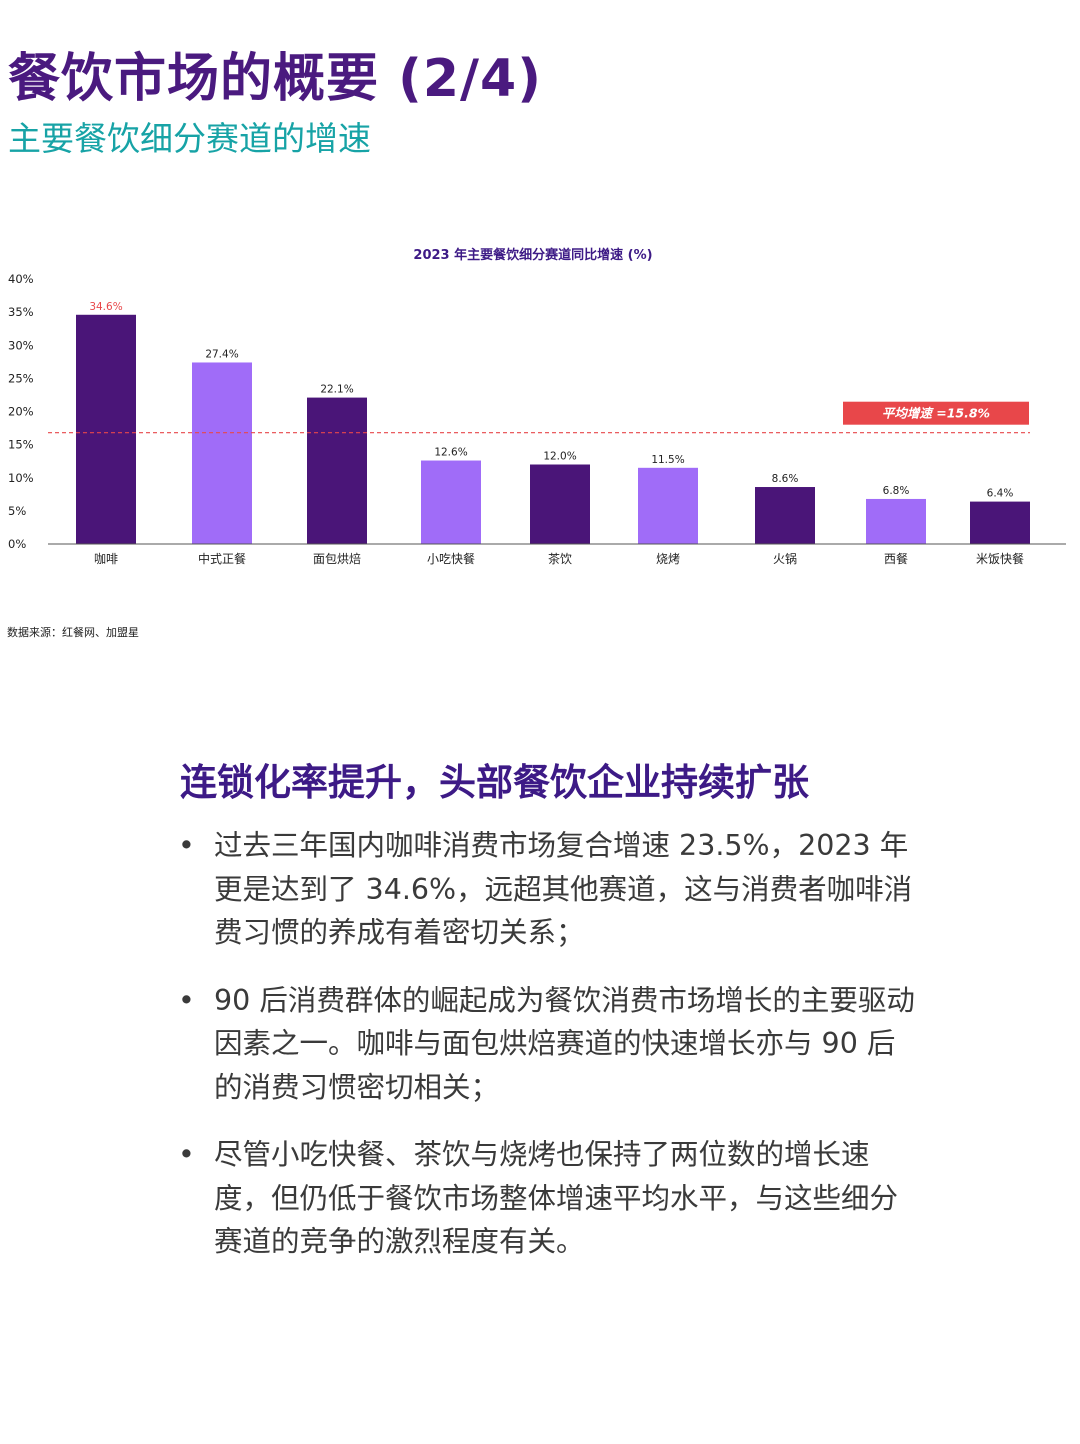 This screenshot has height=1444, width=1080. I want to click on y-tick-label: 35%, so click(21, 312).